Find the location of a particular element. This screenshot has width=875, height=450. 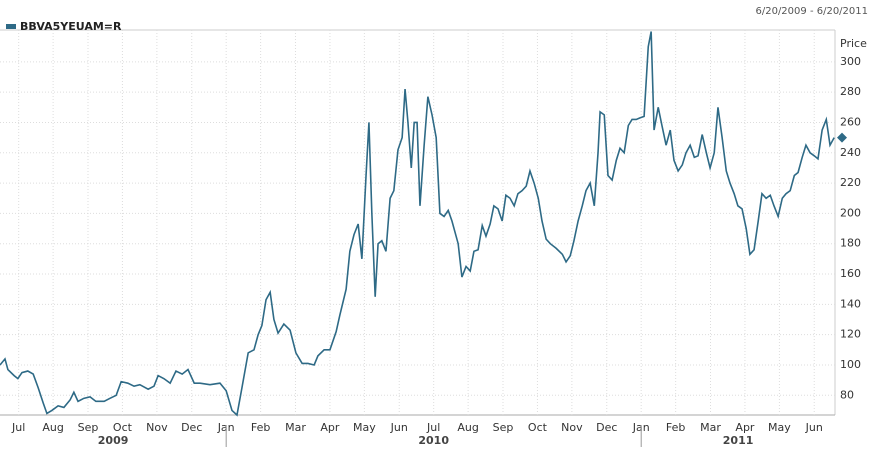

year-label: 2010 is located at coordinates (433, 440).